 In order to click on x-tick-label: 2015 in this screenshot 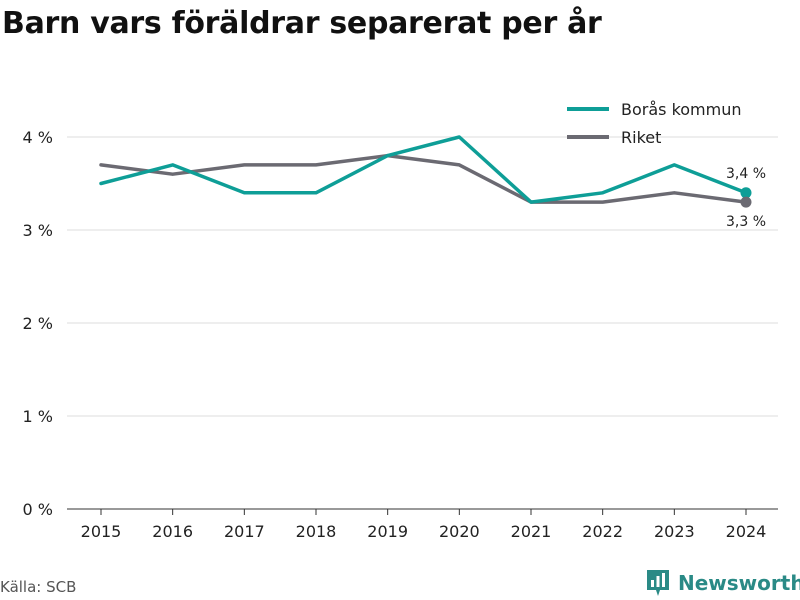, I will do `click(101, 531)`.